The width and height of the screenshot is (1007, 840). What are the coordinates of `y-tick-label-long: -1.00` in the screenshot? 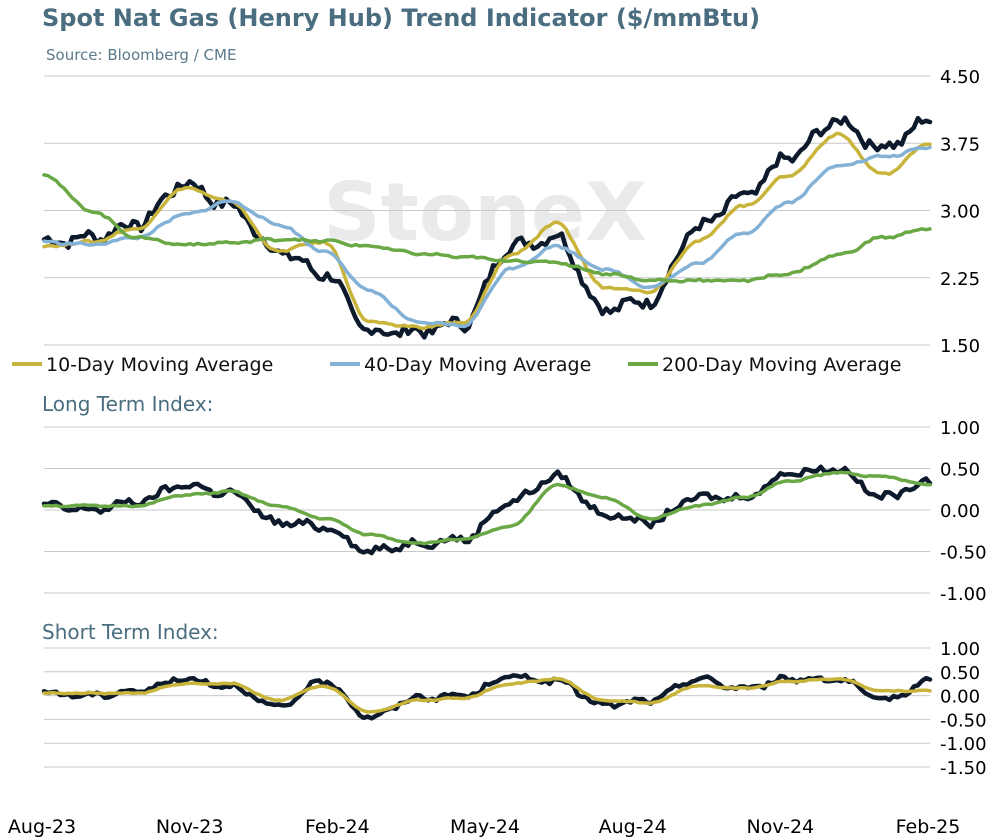 It's located at (963, 594).